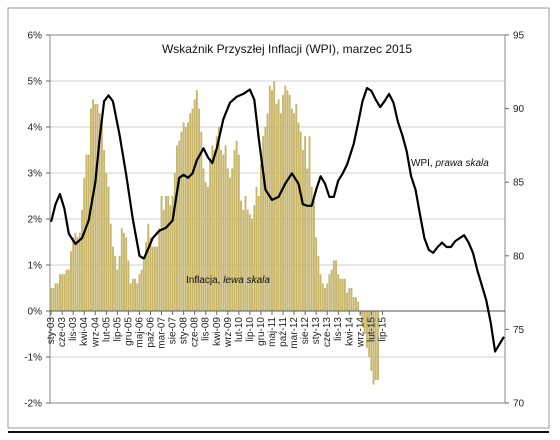 The height and width of the screenshot is (440, 560). Describe the element at coordinates (450, 163) in the screenshot. I see `wpi-series-label: WPI, prawa skala` at that location.